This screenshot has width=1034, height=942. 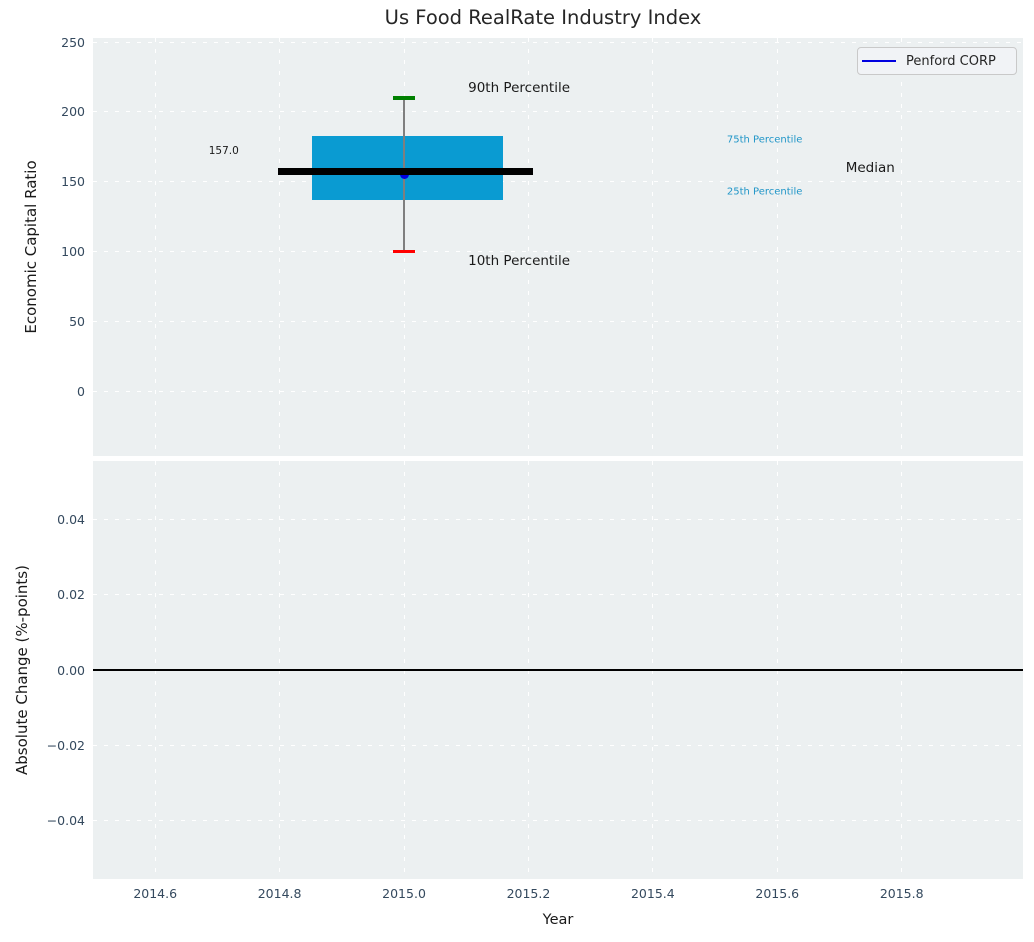 What do you see at coordinates (764, 192) in the screenshot?
I see `annotation-25th-percentile: 25th Percentile` at bounding box center [764, 192].